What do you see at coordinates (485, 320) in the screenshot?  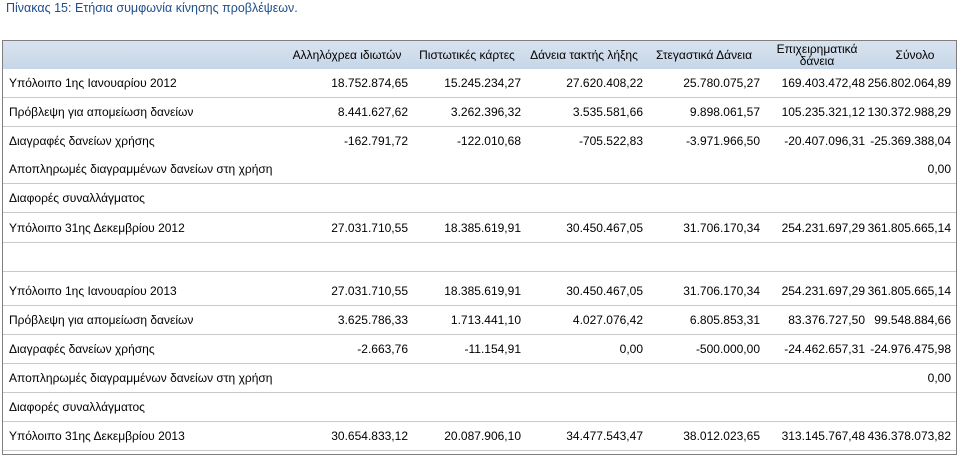 I see `value-cell: 1.713.441,10` at bounding box center [485, 320].